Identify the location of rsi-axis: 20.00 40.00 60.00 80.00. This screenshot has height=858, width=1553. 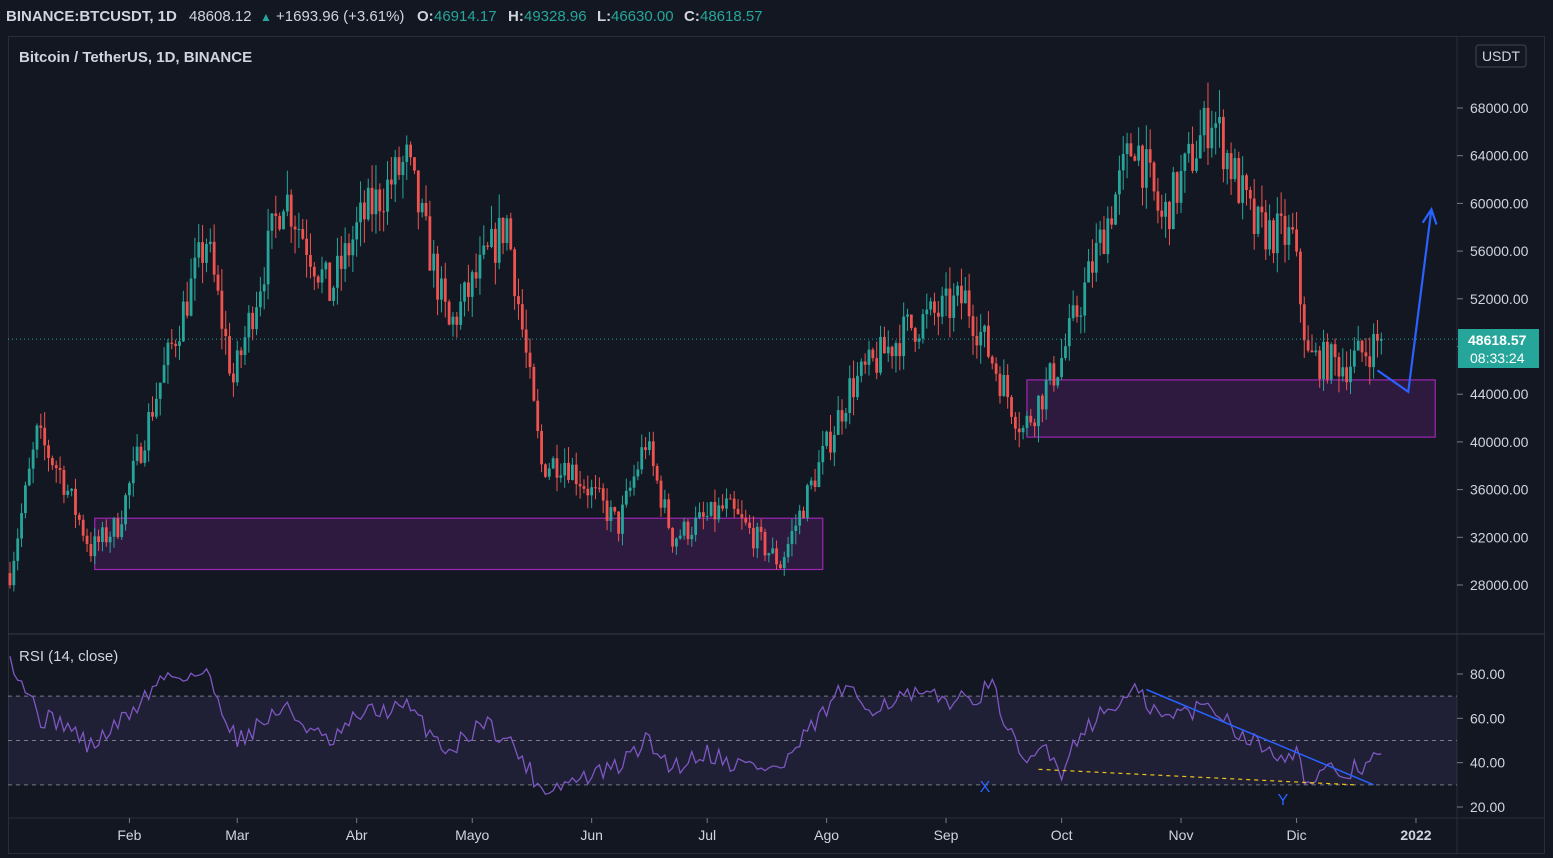
(1481, 740).